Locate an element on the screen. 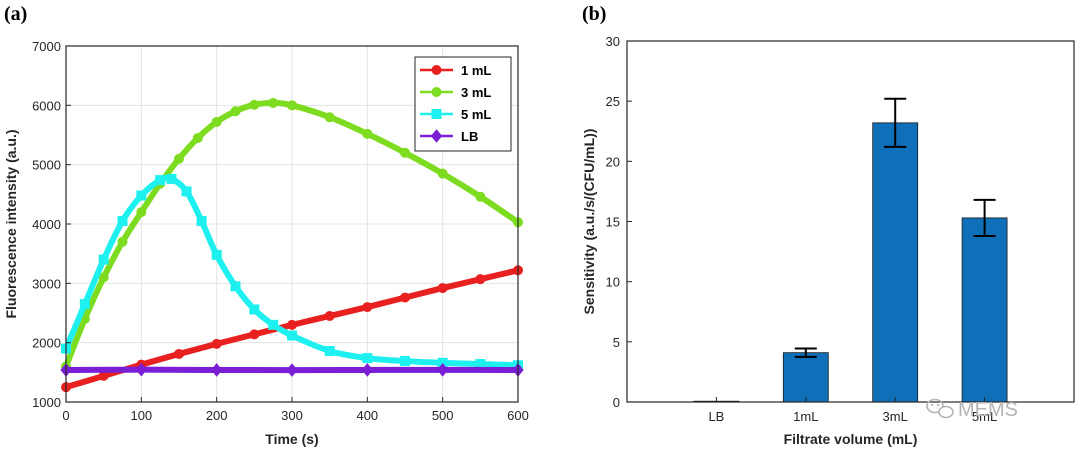 The image size is (1080, 453). x-tick-label: 300 is located at coordinates (292, 415).